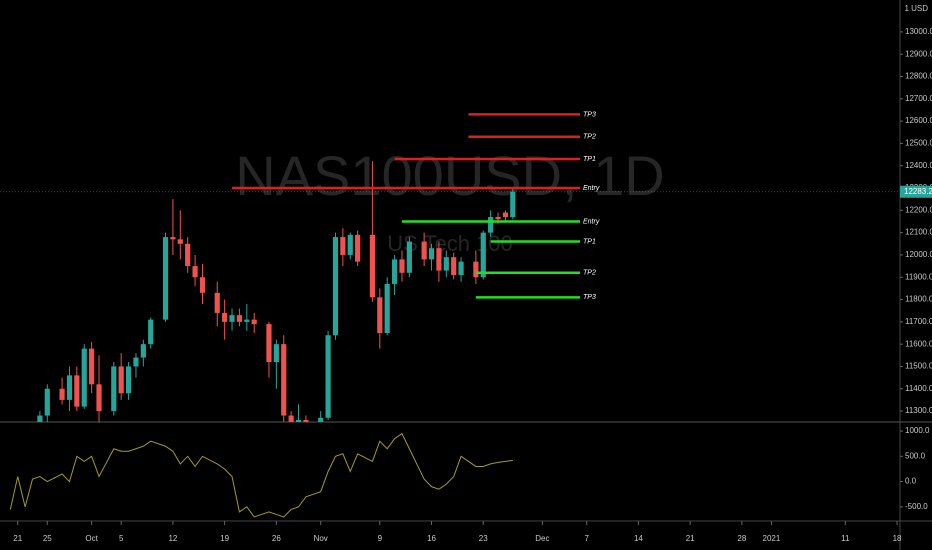 Image resolution: width=932 pixels, height=550 pixels. Describe the element at coordinates (431, 538) in the screenshot. I see `x-tick-label: 16` at that location.